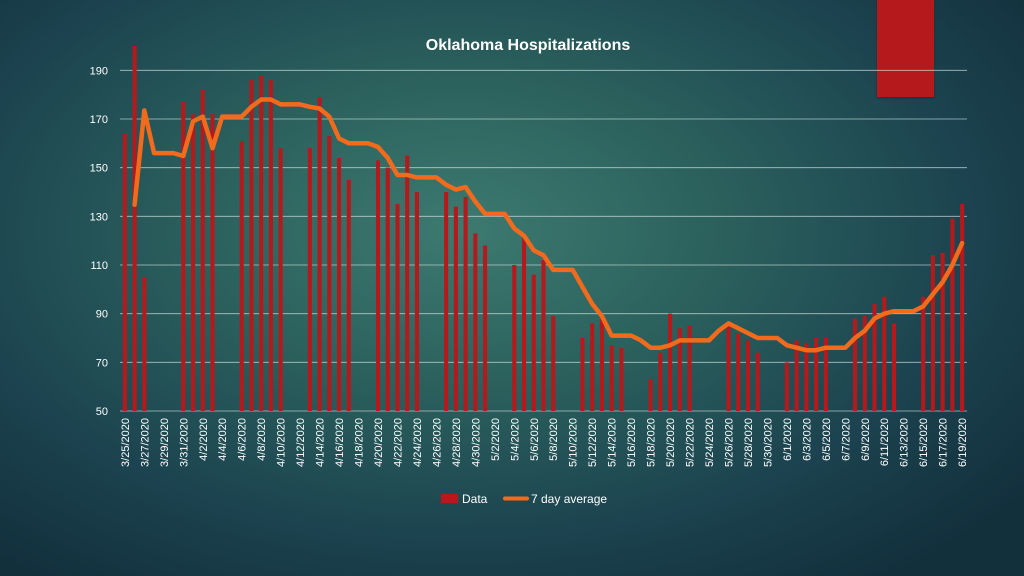 The image size is (1024, 576). What do you see at coordinates (223, 439) in the screenshot?
I see `x-tick-label: 4/4/2020` at bounding box center [223, 439].